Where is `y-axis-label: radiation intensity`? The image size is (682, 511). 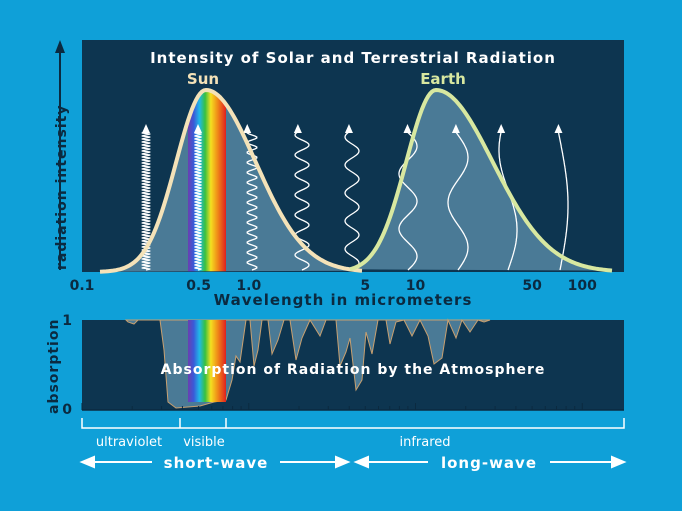
y-axis-label: radiation intensity is located at coordinates (62, 187).